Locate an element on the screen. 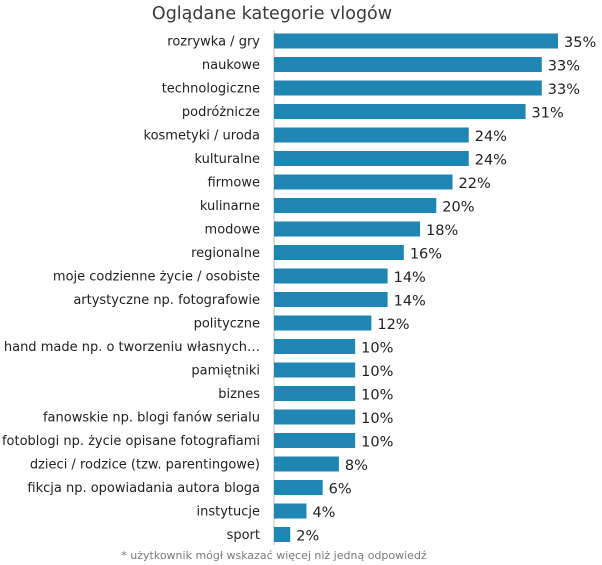 The height and width of the screenshot is (565, 602). value-label: 18% is located at coordinates (442, 231).